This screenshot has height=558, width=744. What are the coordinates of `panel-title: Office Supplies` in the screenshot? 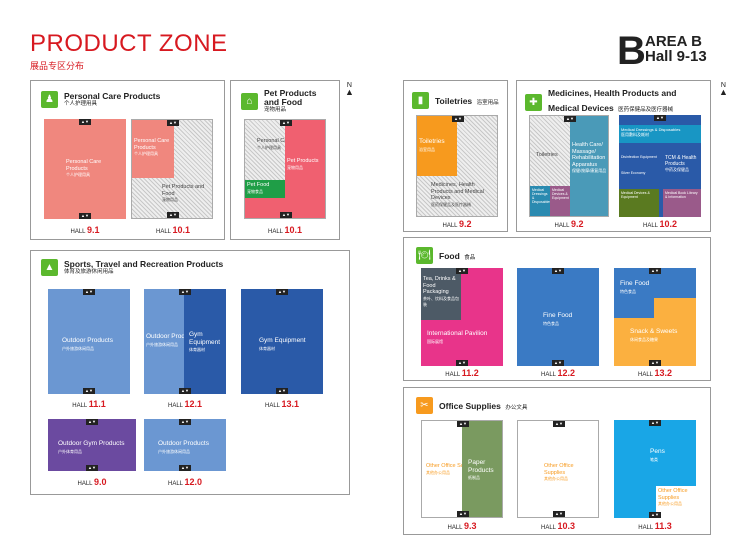 It's located at (470, 406).